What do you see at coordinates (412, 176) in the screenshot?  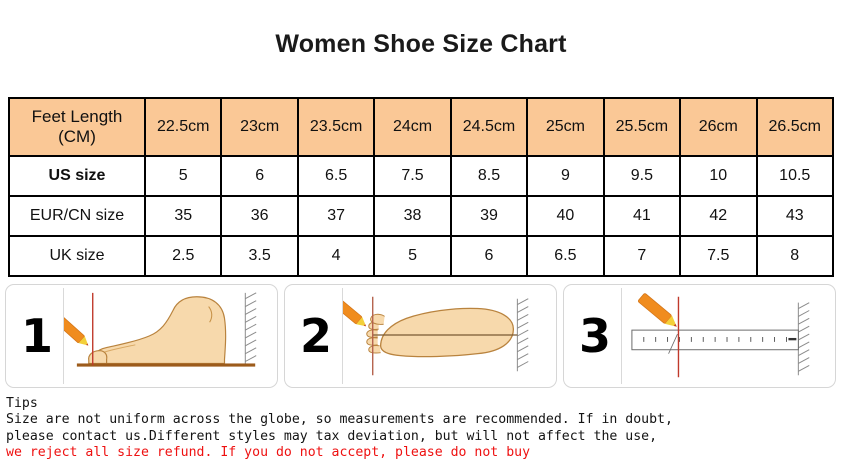 I see `cell-us-3: 7.5` at bounding box center [412, 176].